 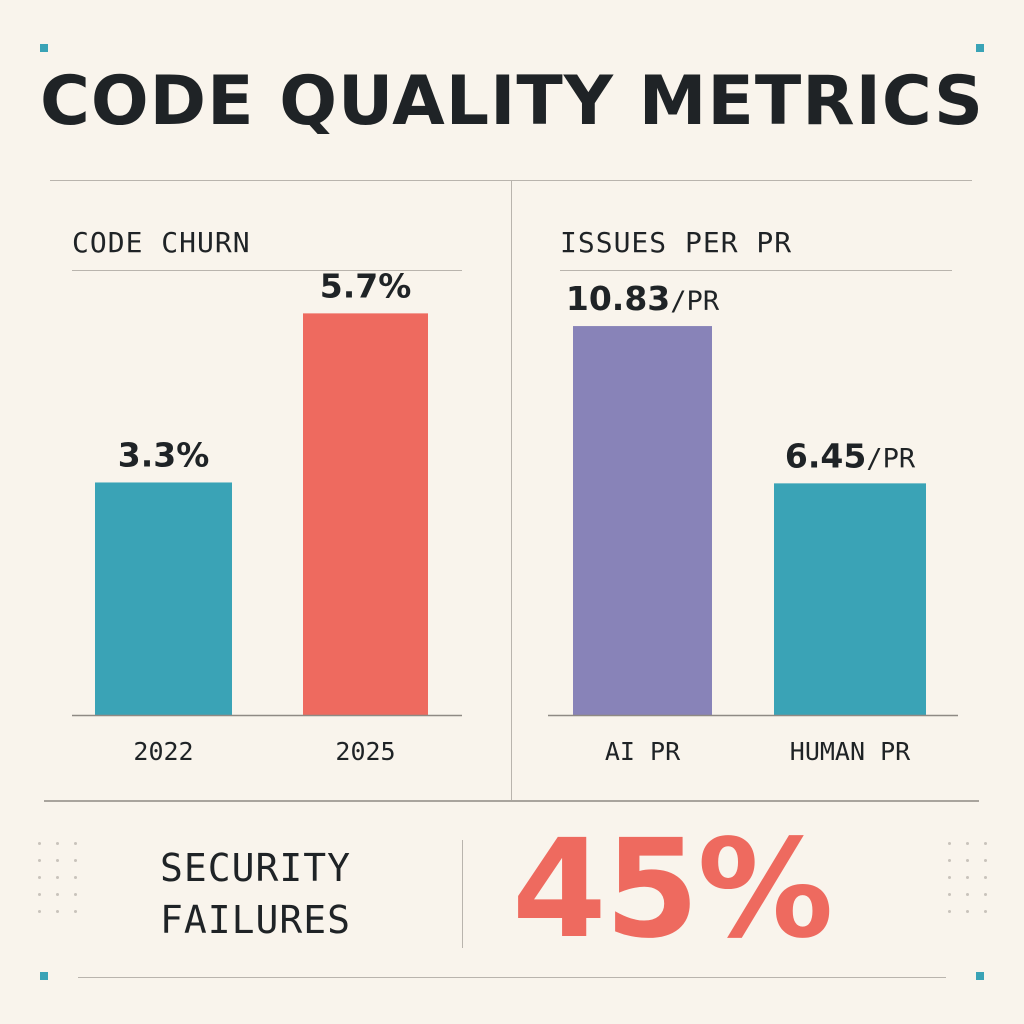 What do you see at coordinates (643, 751) in the screenshot?
I see `category-label: AI PR` at bounding box center [643, 751].